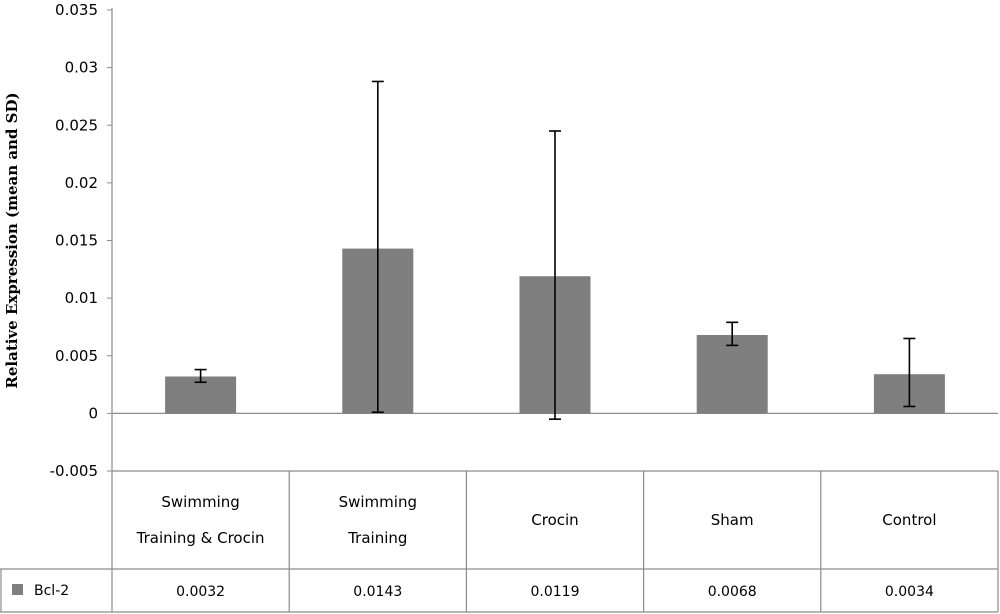 This screenshot has width=1000, height=614. What do you see at coordinates (74, 471) in the screenshot?
I see `y-tick-label: -0.005` at bounding box center [74, 471].